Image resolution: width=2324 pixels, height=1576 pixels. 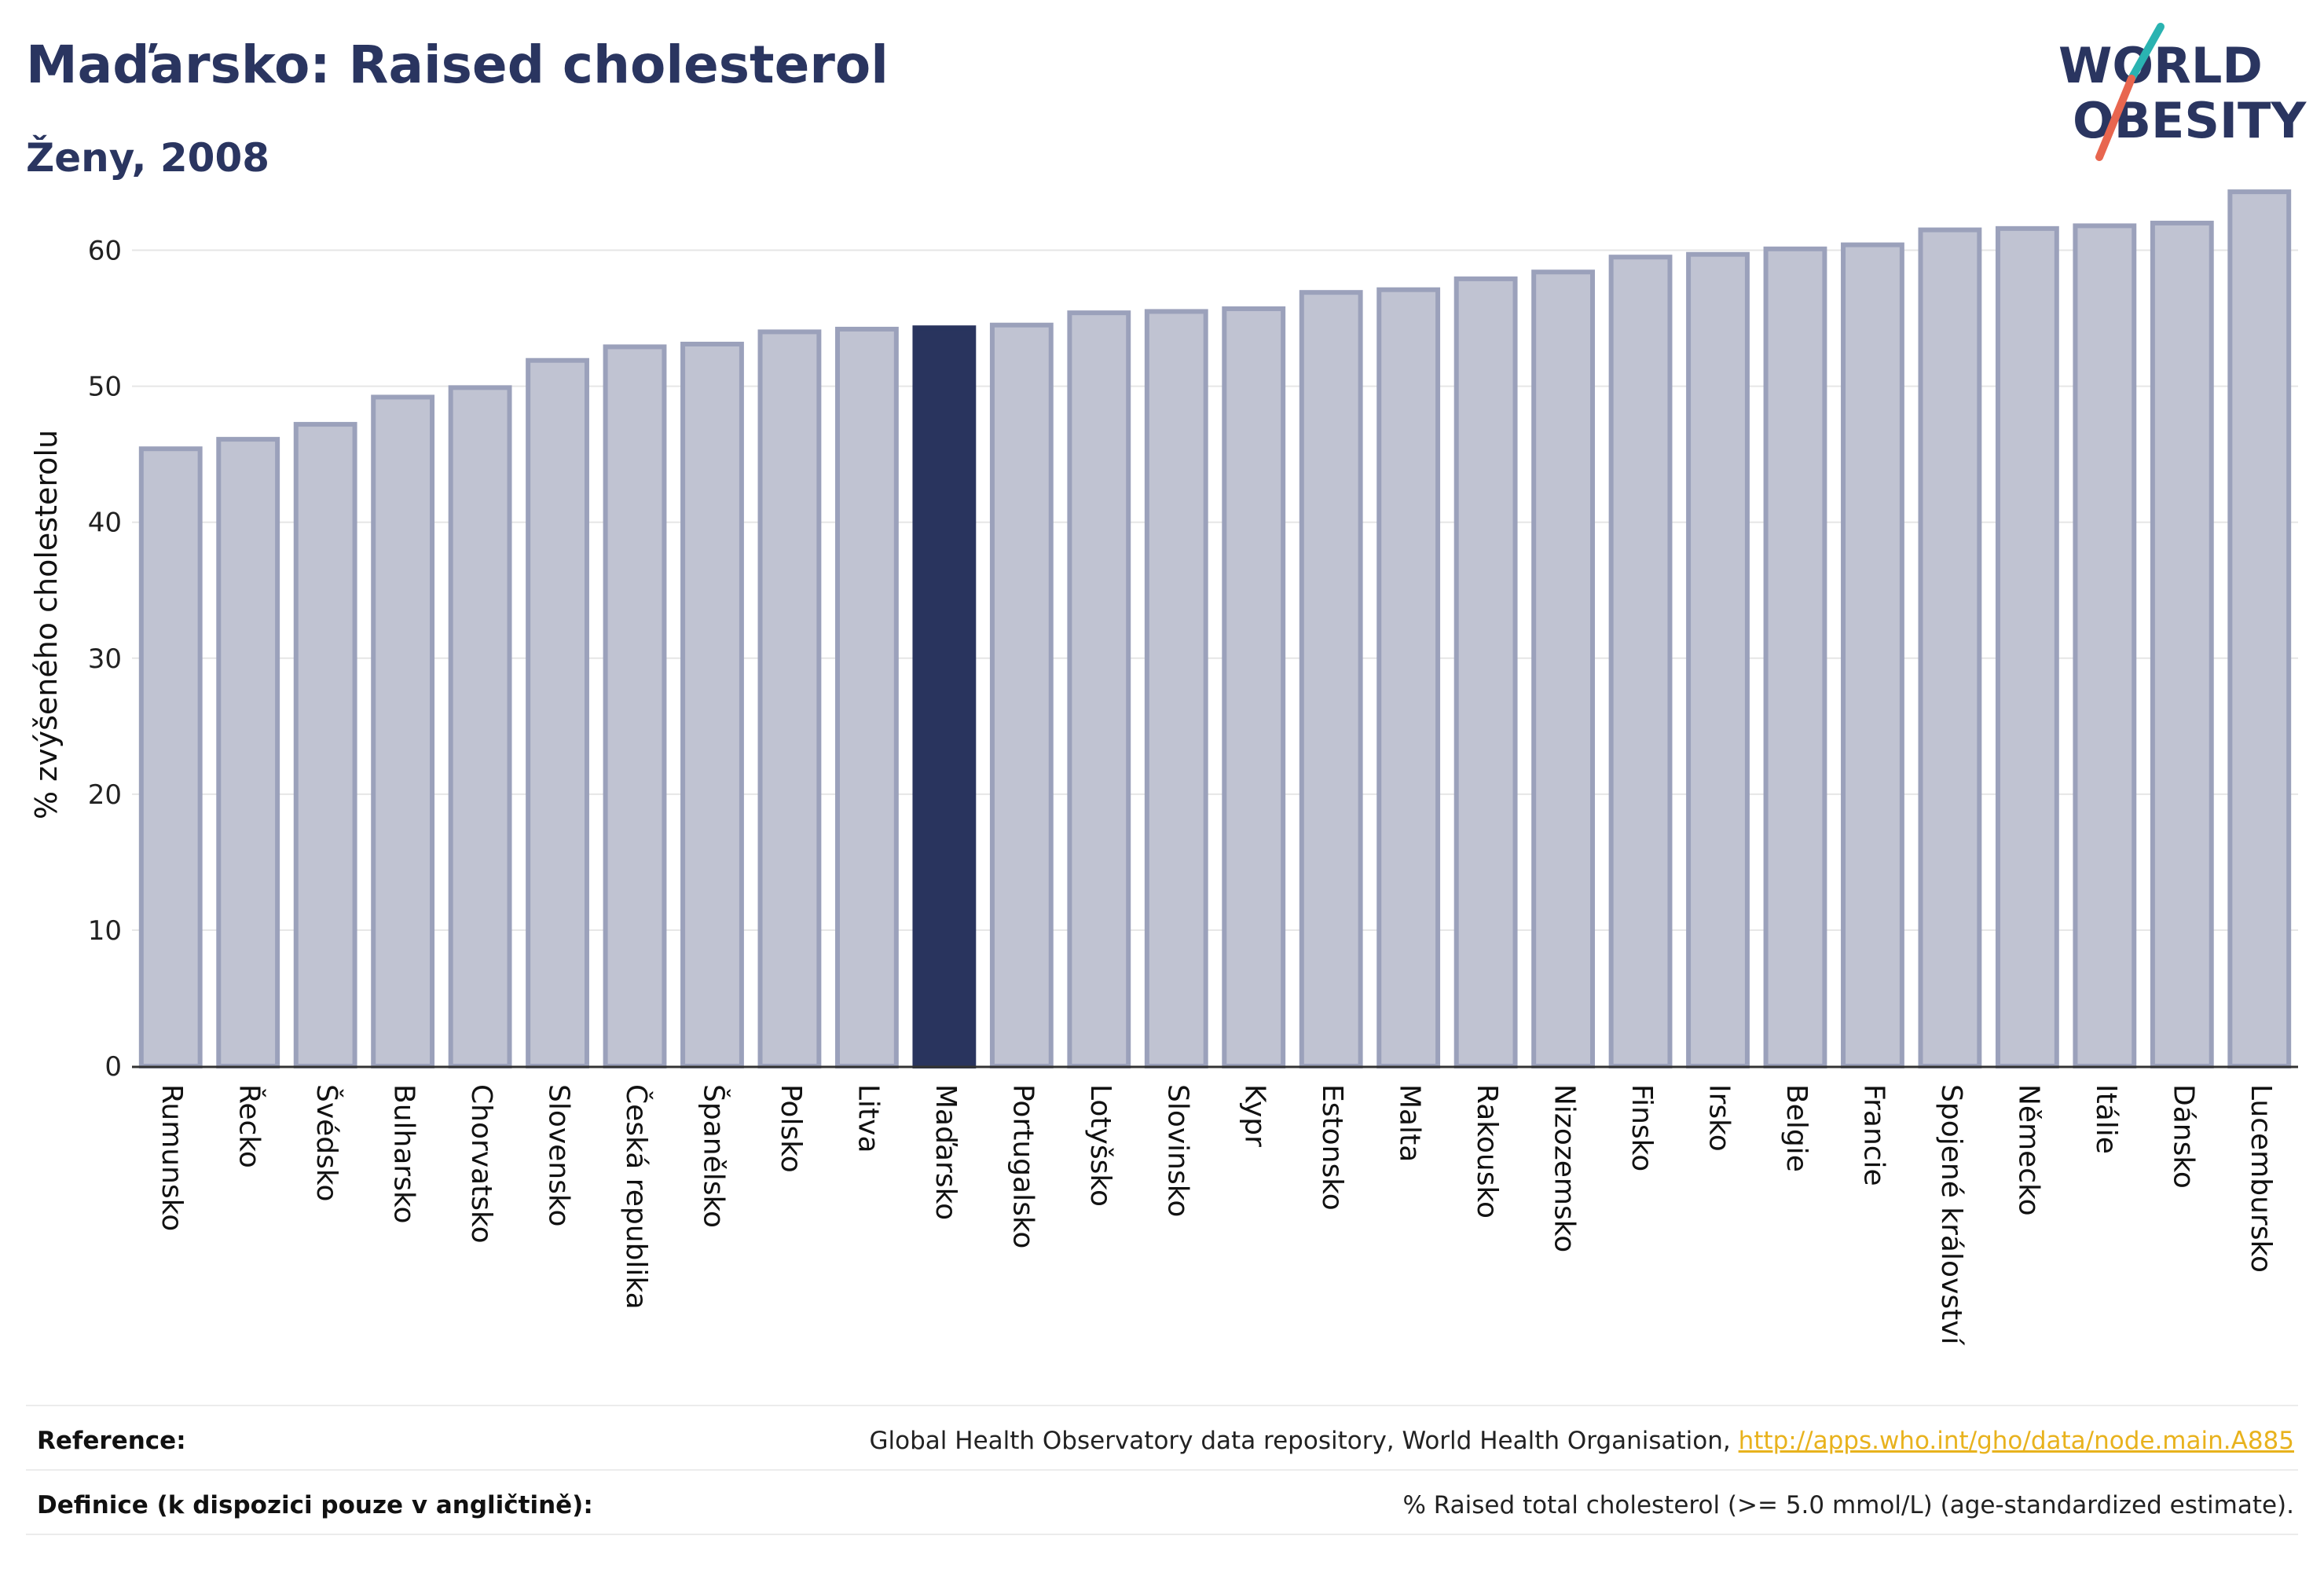 I want to click on y-tick-label: 20, so click(x=105, y=795).